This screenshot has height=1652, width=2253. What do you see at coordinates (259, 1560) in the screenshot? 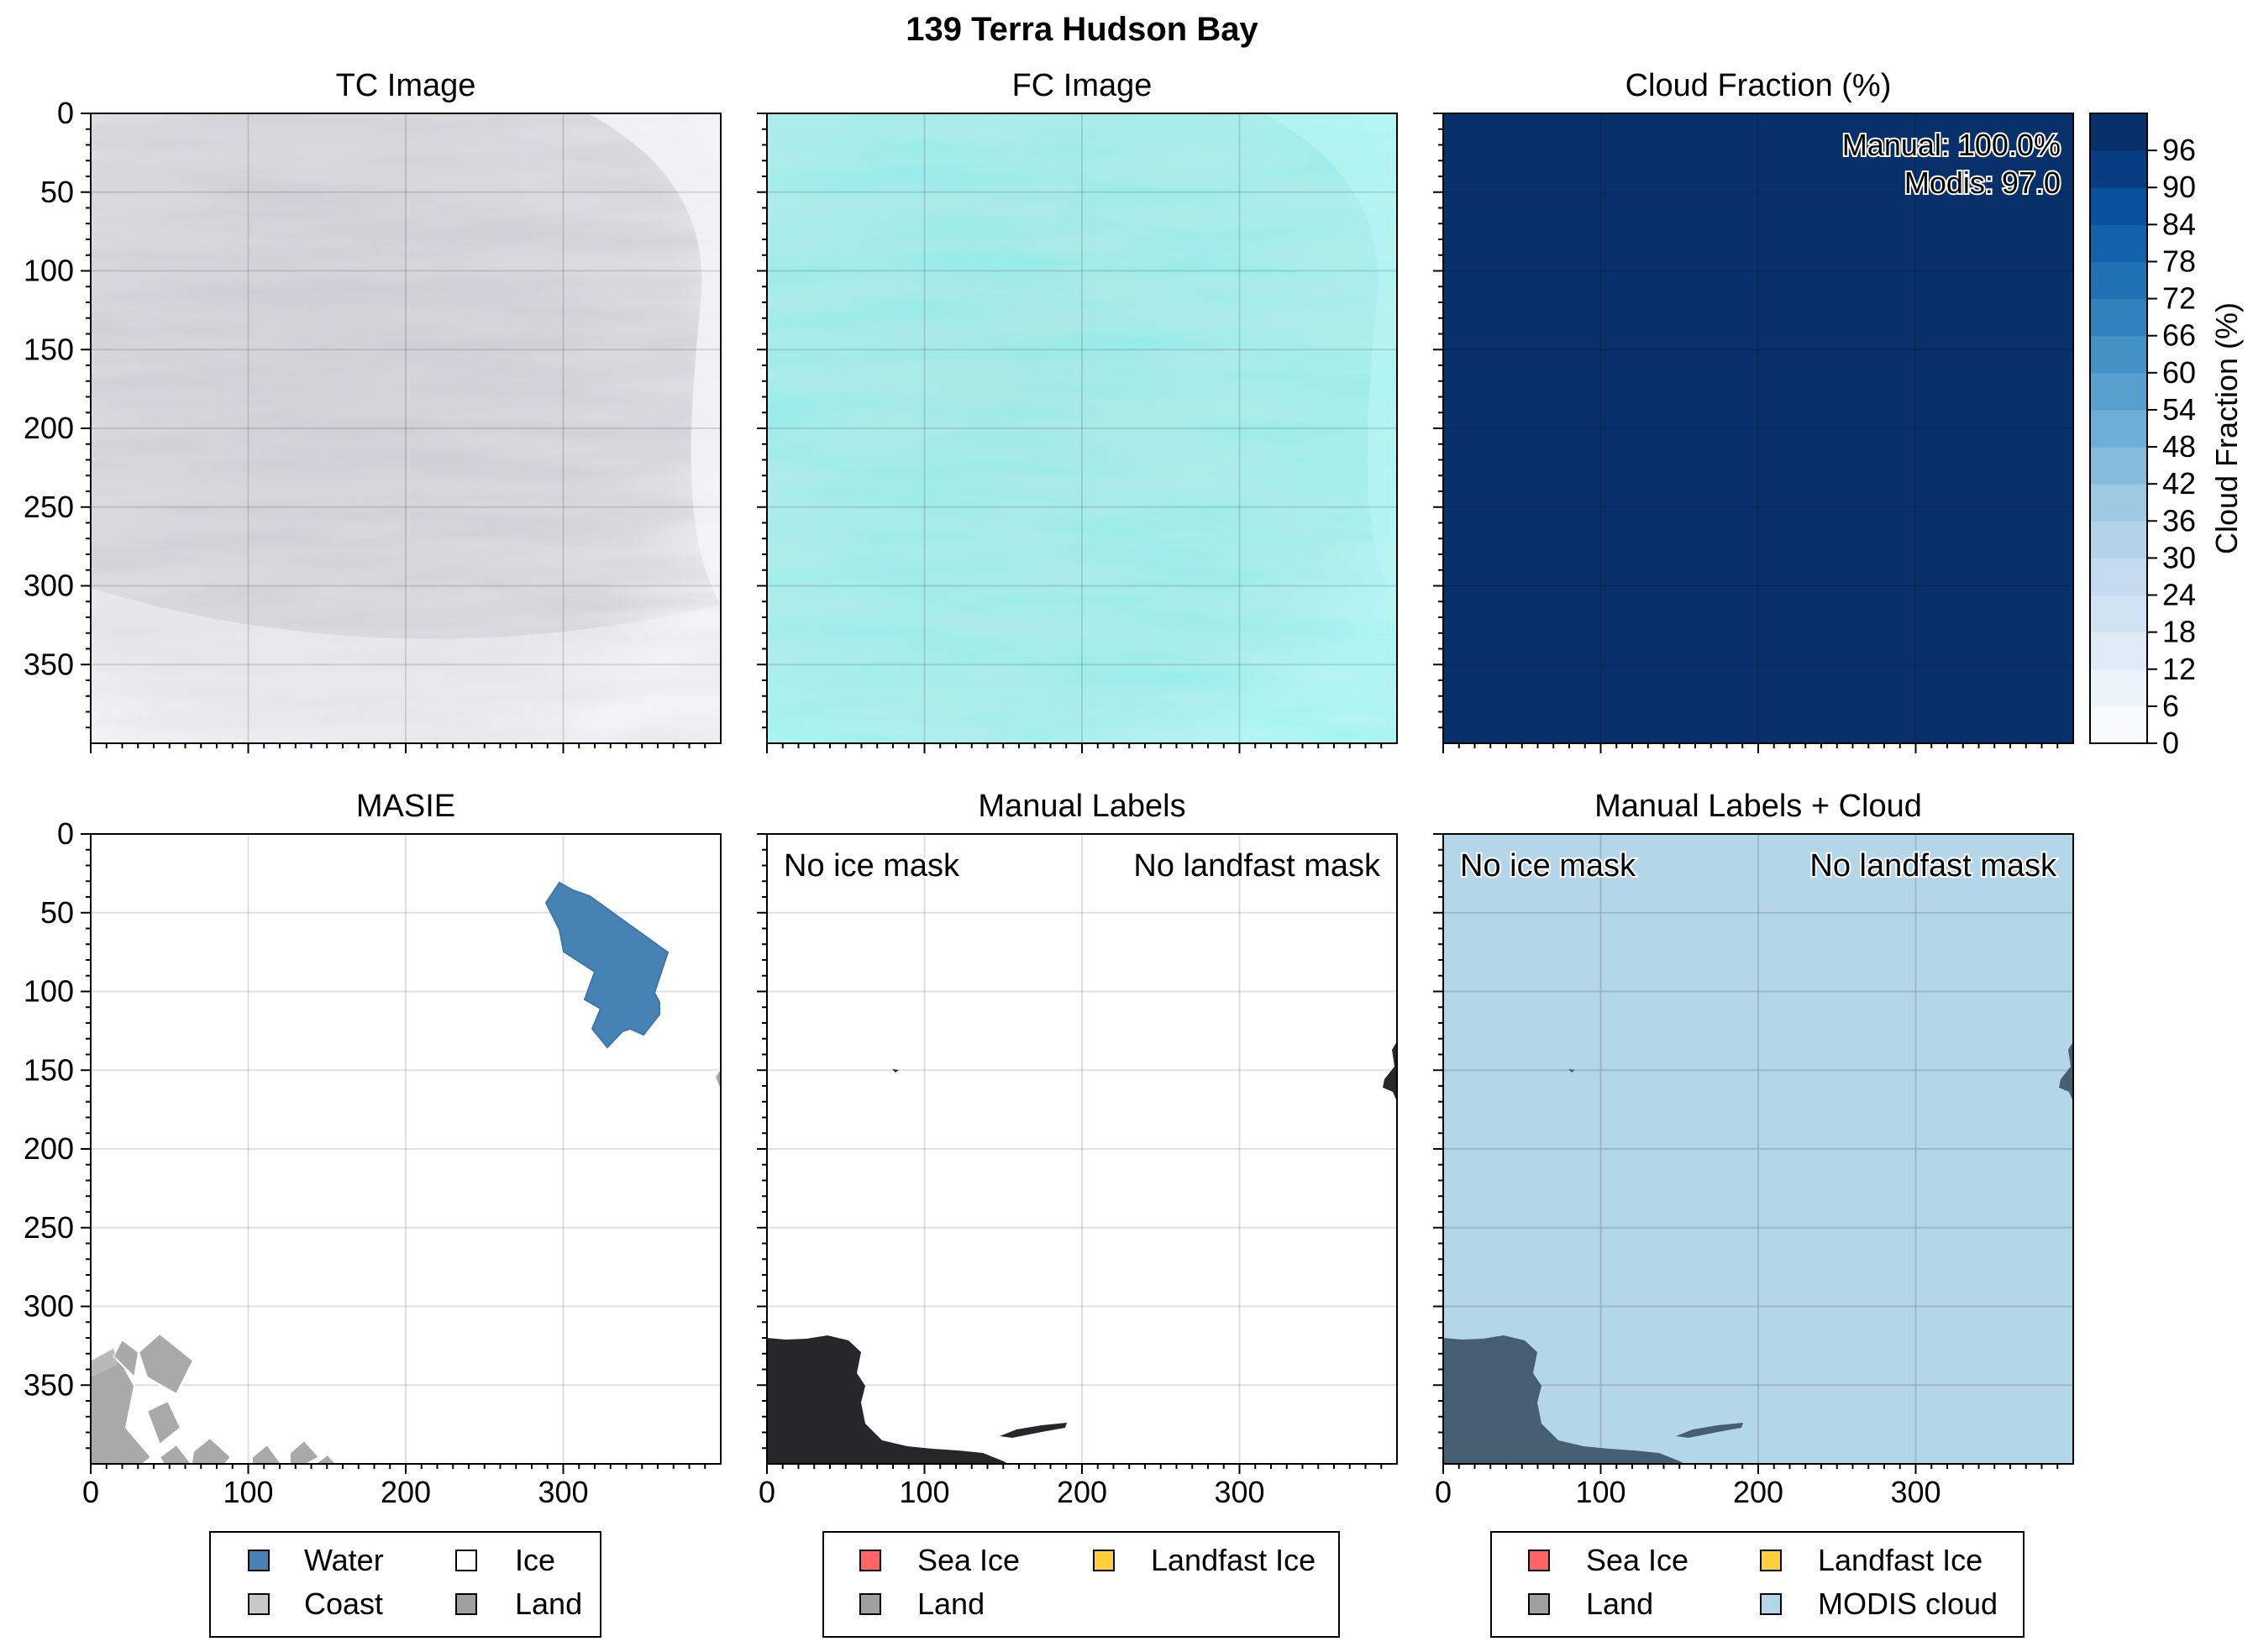
I see `legend-swatch-water` at bounding box center [259, 1560].